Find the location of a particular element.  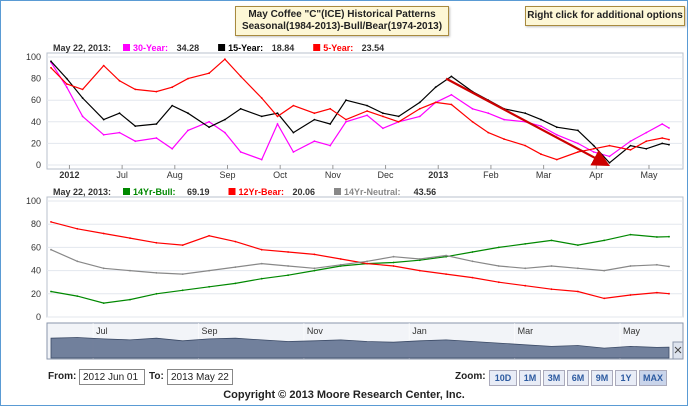

zoom-max-button: MAX is located at coordinates (653, 378).